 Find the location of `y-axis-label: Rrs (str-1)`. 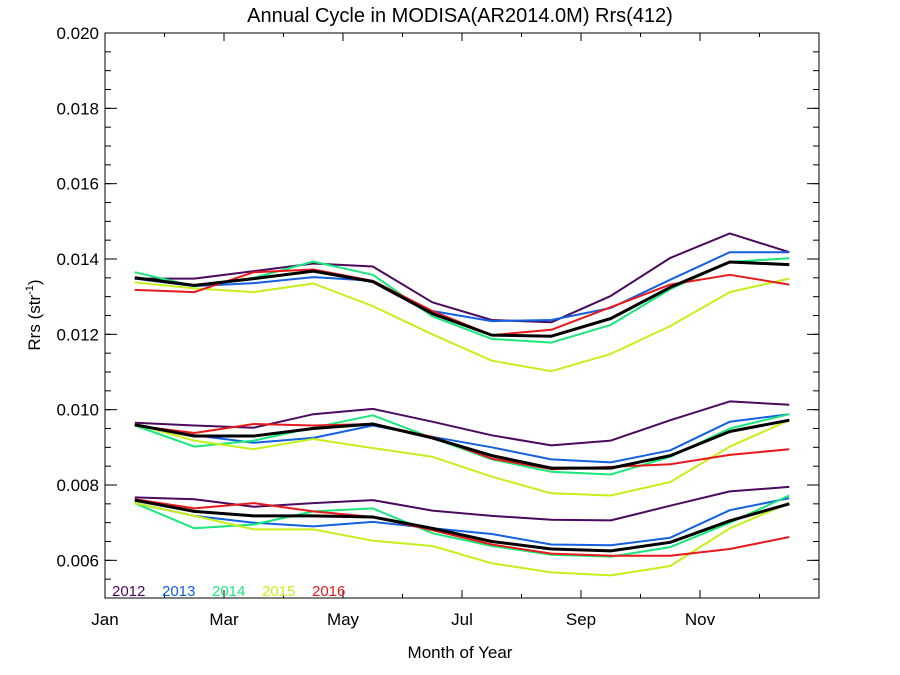

y-axis-label: Rrs (str-1) is located at coordinates (34, 314).